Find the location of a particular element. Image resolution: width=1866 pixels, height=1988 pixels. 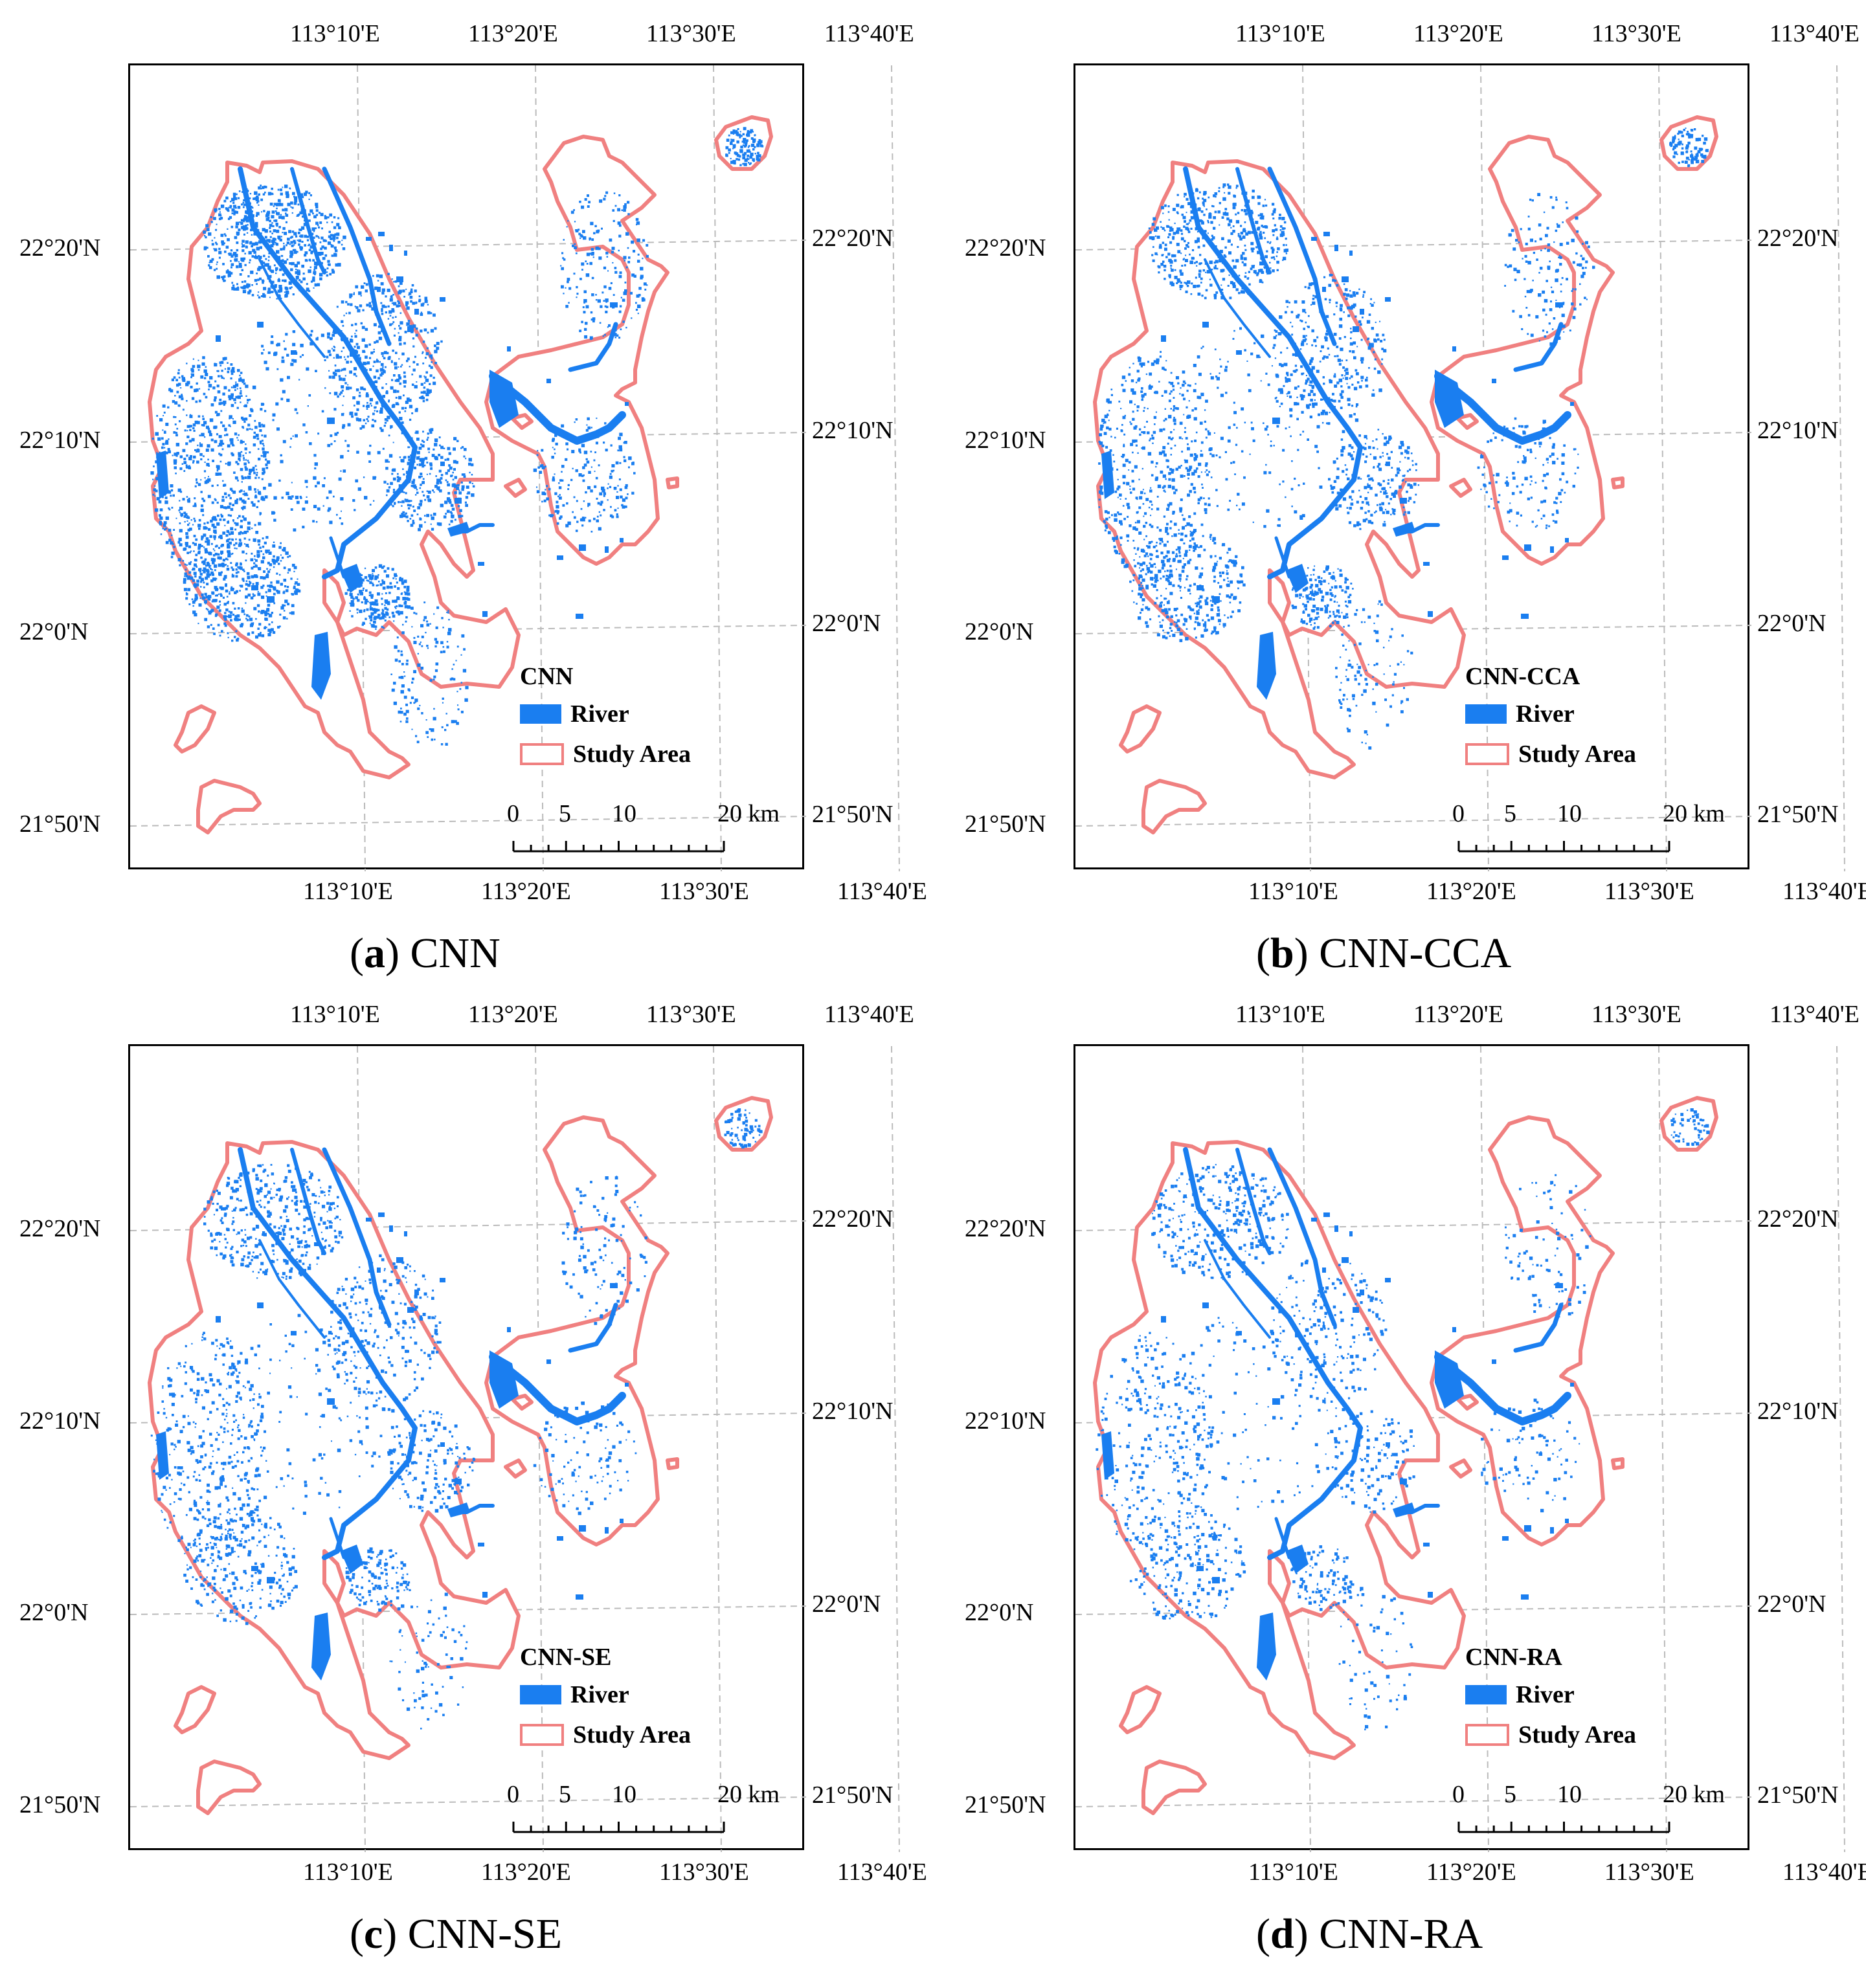

lat-label-right: 22°10'N is located at coordinates (853, 1411).